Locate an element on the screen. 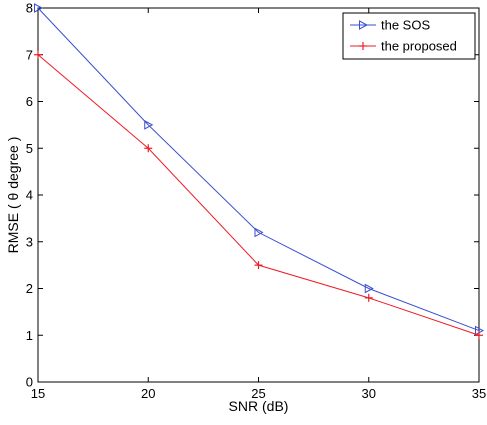  legend-item: the SOS is located at coordinates (390, 25).